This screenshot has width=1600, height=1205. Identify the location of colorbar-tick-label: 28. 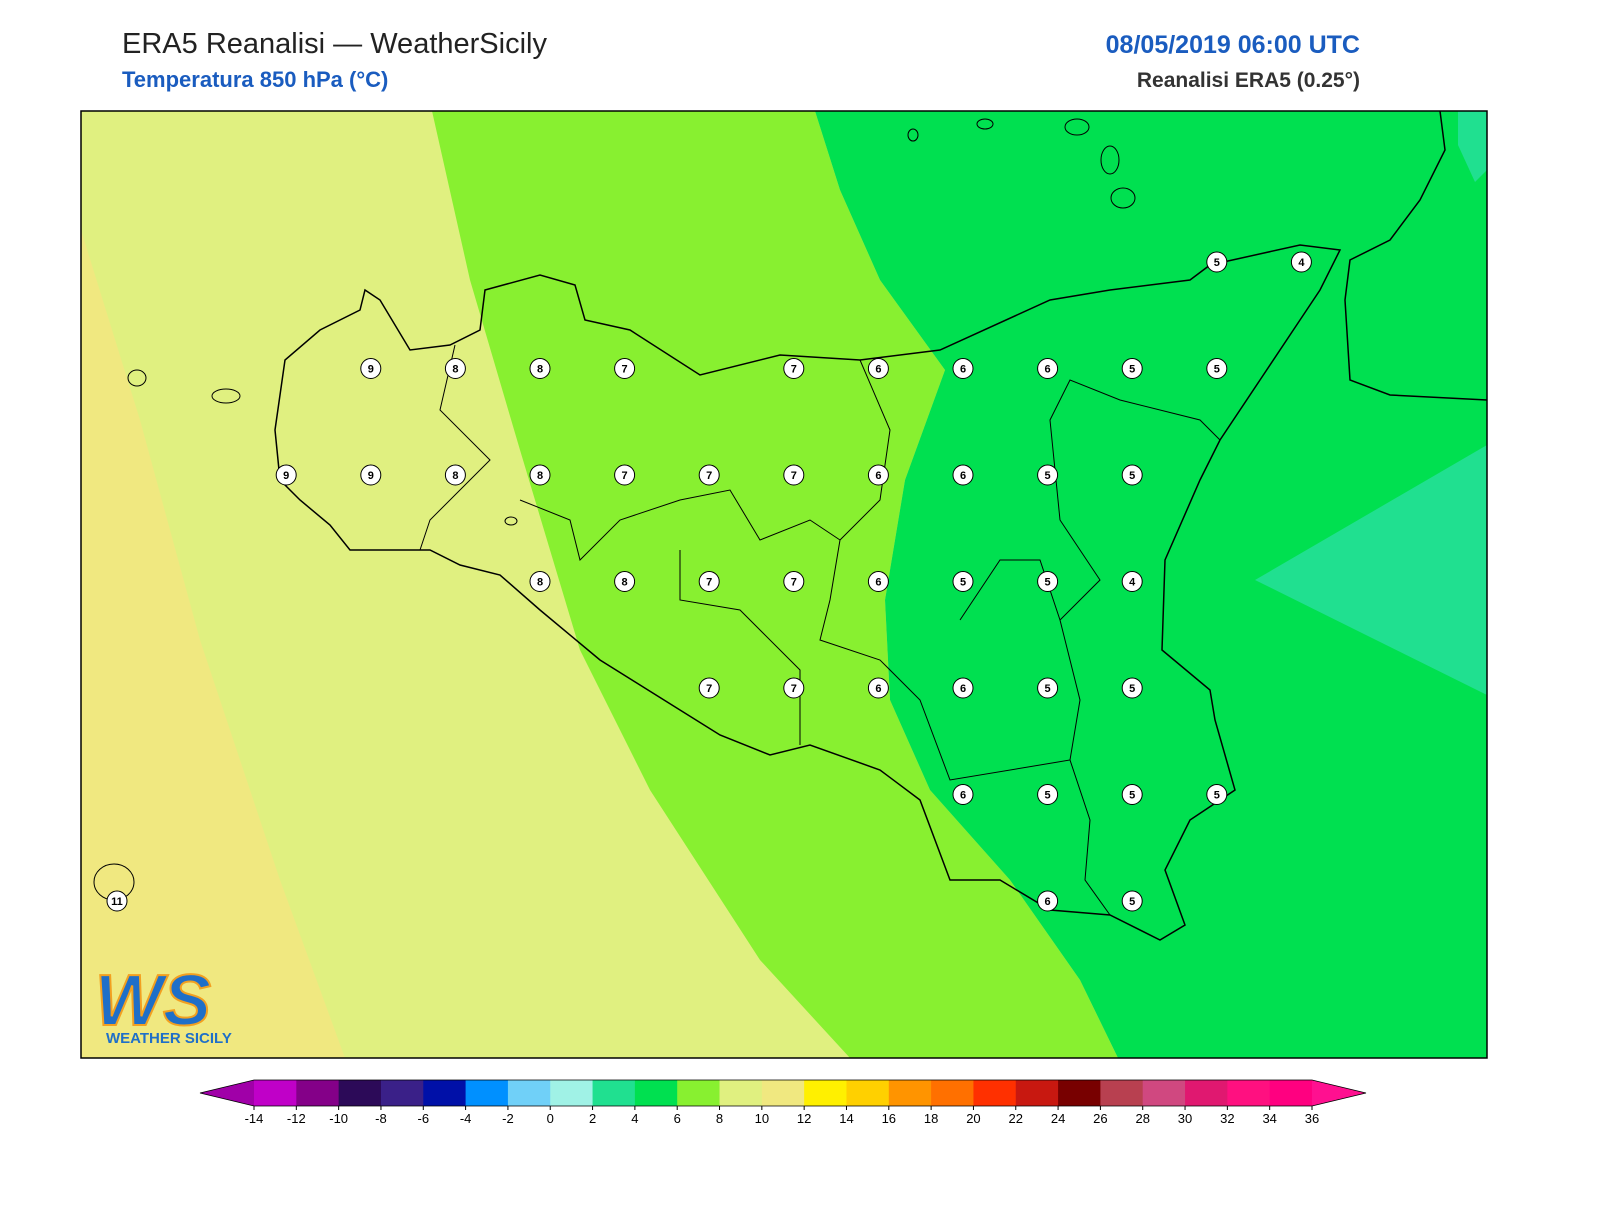
(1142, 1118).